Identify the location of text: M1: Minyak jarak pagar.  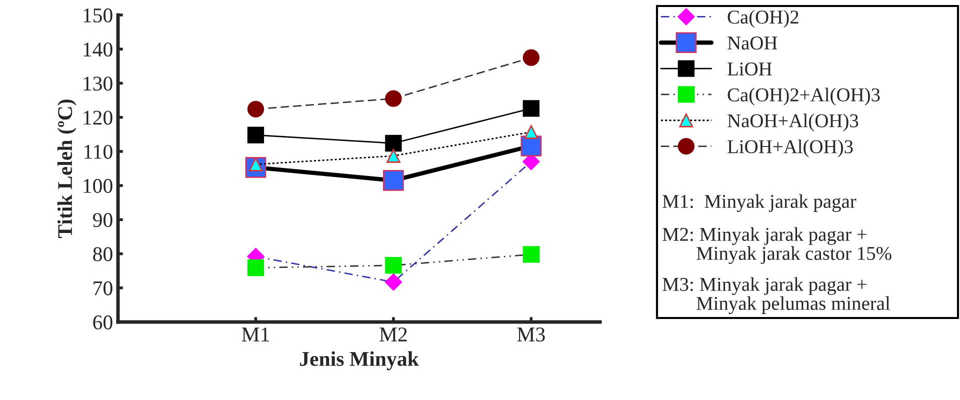
(759, 203).